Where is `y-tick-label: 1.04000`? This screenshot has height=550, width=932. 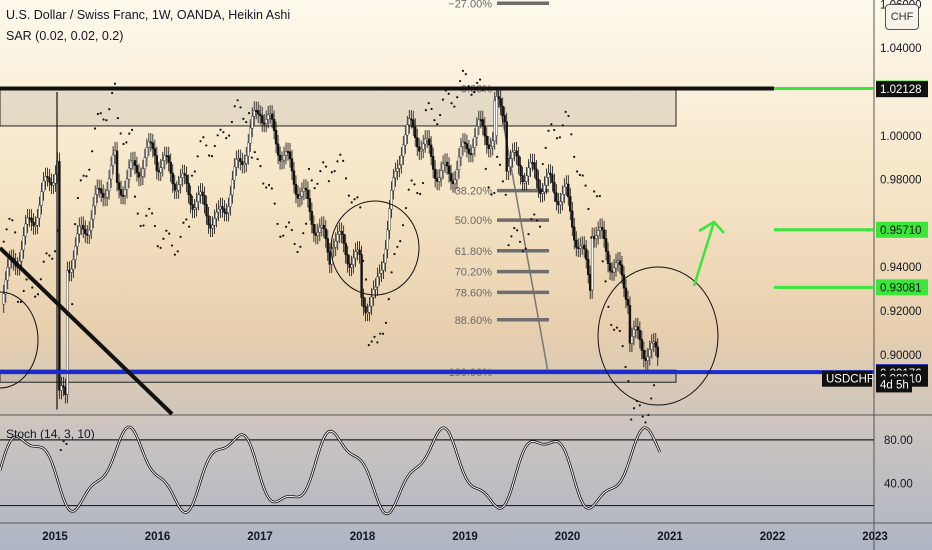 y-tick-label: 1.04000 is located at coordinates (901, 49).